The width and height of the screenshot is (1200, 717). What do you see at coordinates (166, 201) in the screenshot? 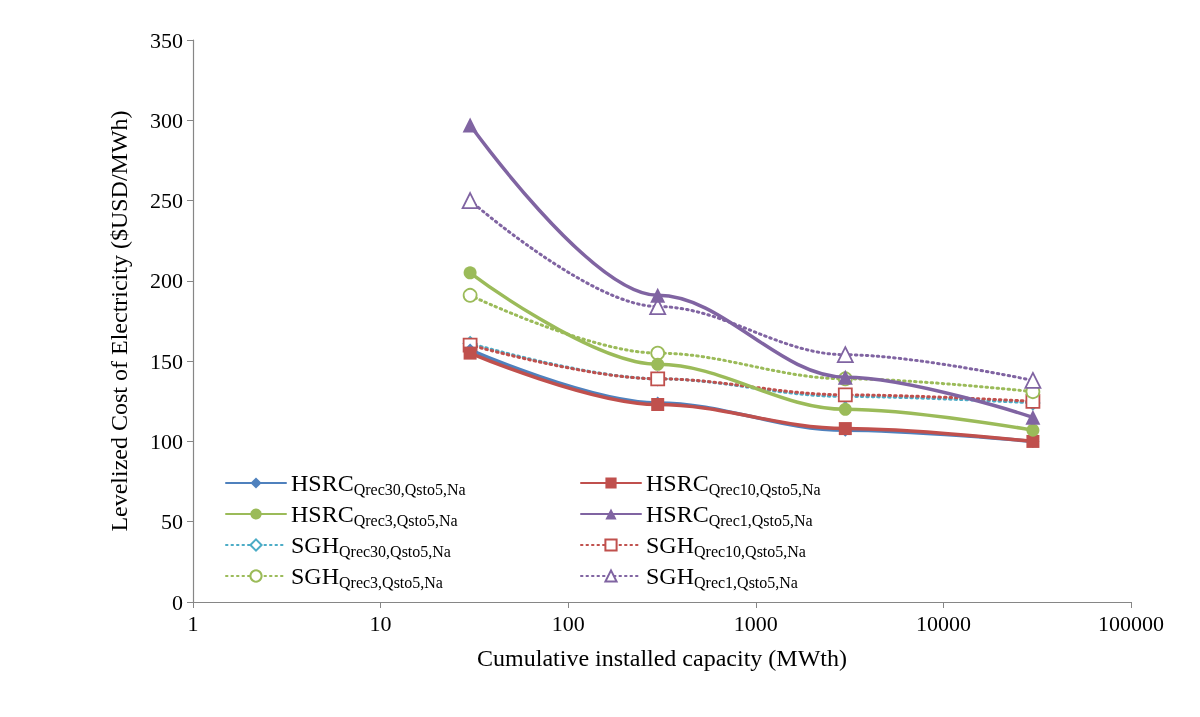
I see `y-tick-label: 250` at bounding box center [166, 201].